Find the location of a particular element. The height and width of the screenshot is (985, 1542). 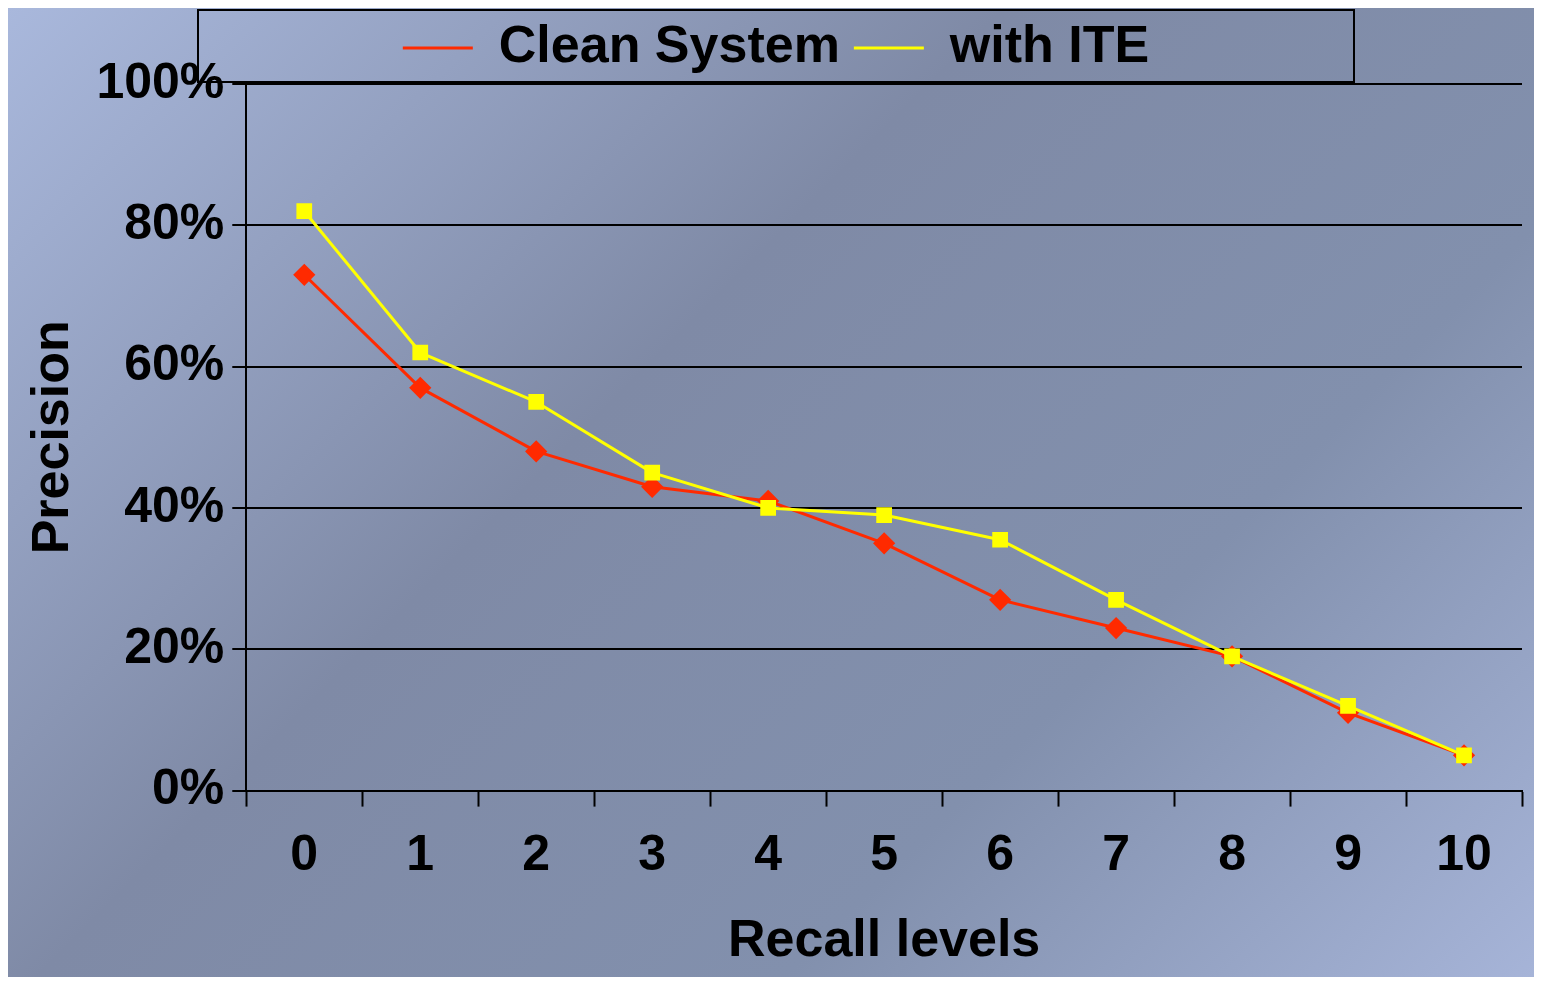

x-axis-title: Recall levels is located at coordinates (884, 938).